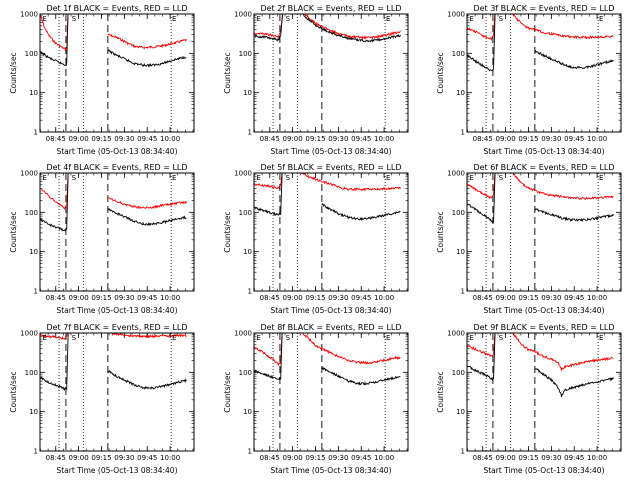  What do you see at coordinates (330, 167) in the screenshot?
I see `panel-title: Det 5f BLACK = Events, RED = LLD` at bounding box center [330, 167].